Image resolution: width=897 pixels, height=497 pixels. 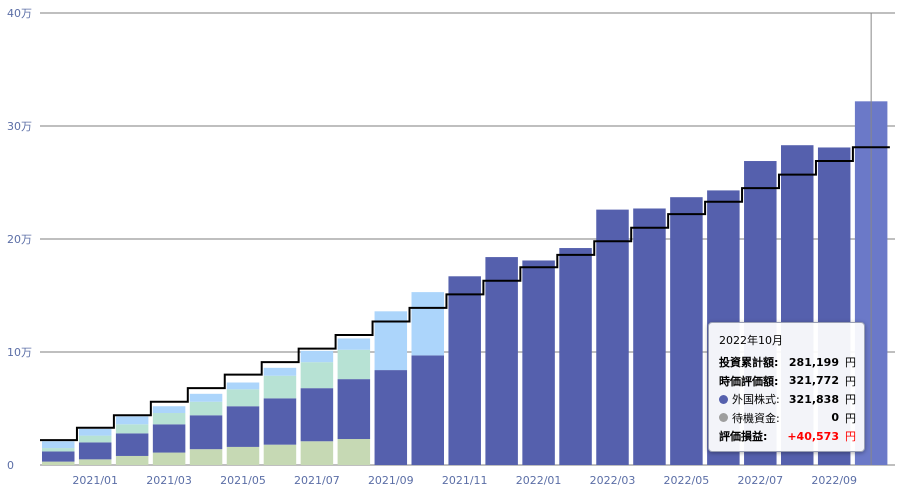 I want to click on tooltip-row-market: 時価評価額: 321,772 円, so click(x=787, y=381).